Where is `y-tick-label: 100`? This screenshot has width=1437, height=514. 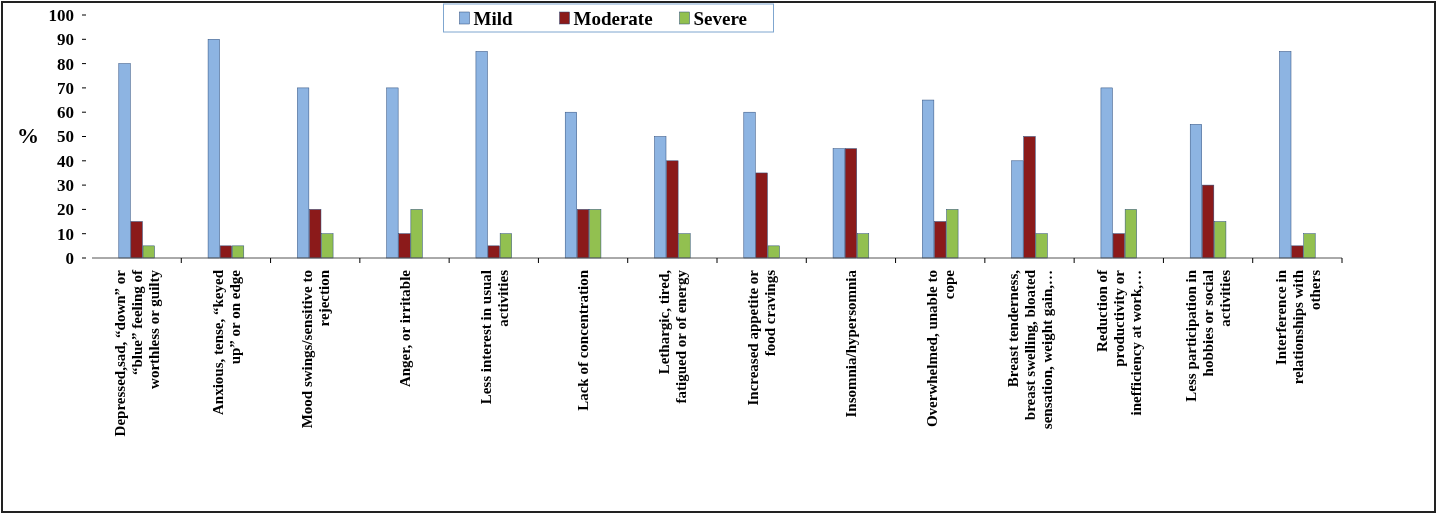
y-tick-label: 100 is located at coordinates (61, 15).